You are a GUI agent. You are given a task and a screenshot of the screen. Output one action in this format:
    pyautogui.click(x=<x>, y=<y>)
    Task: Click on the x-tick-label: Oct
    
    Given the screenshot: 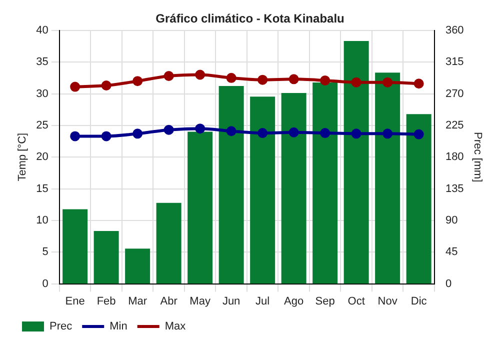 What is the action you would take?
    pyautogui.click(x=356, y=301)
    